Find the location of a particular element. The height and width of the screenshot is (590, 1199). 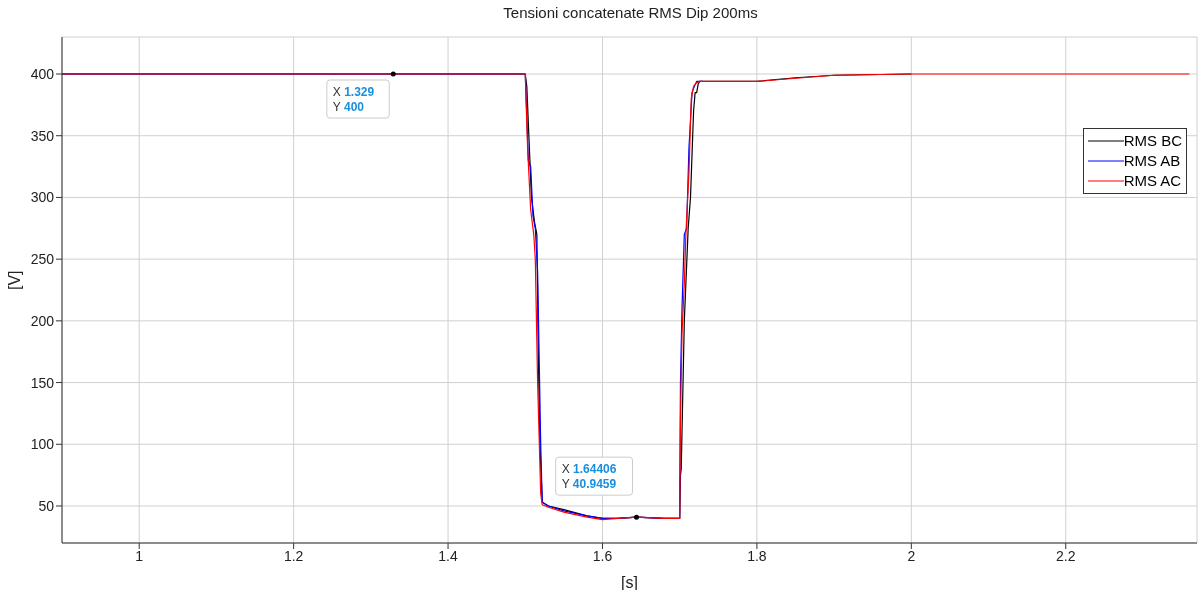

x-tick-label: 1.6 is located at coordinates (602, 555).